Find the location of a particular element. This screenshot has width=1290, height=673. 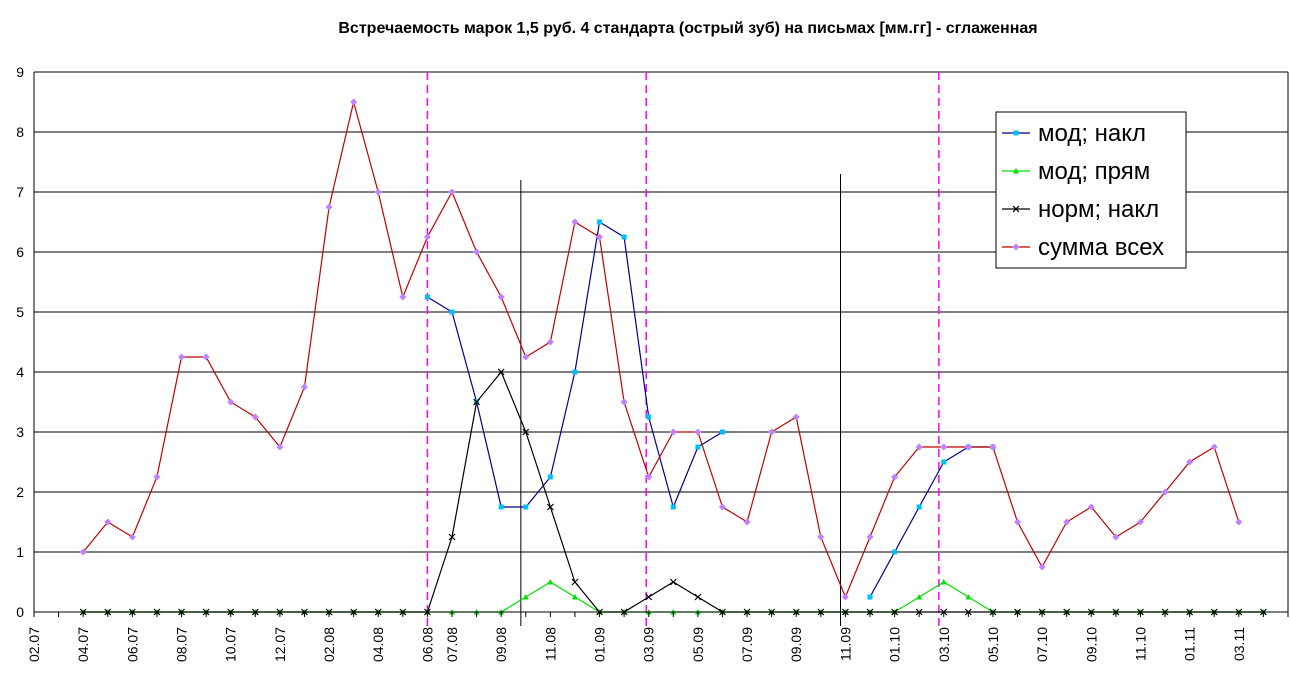

y-tick-label: 2 is located at coordinates (20, 492).